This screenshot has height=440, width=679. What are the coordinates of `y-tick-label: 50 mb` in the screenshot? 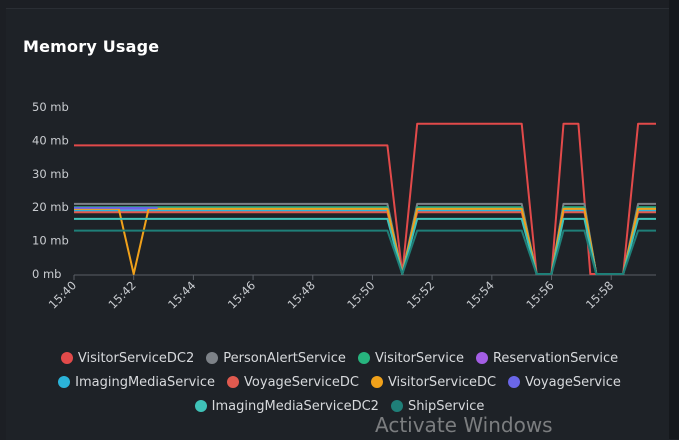 It's located at (50, 107).